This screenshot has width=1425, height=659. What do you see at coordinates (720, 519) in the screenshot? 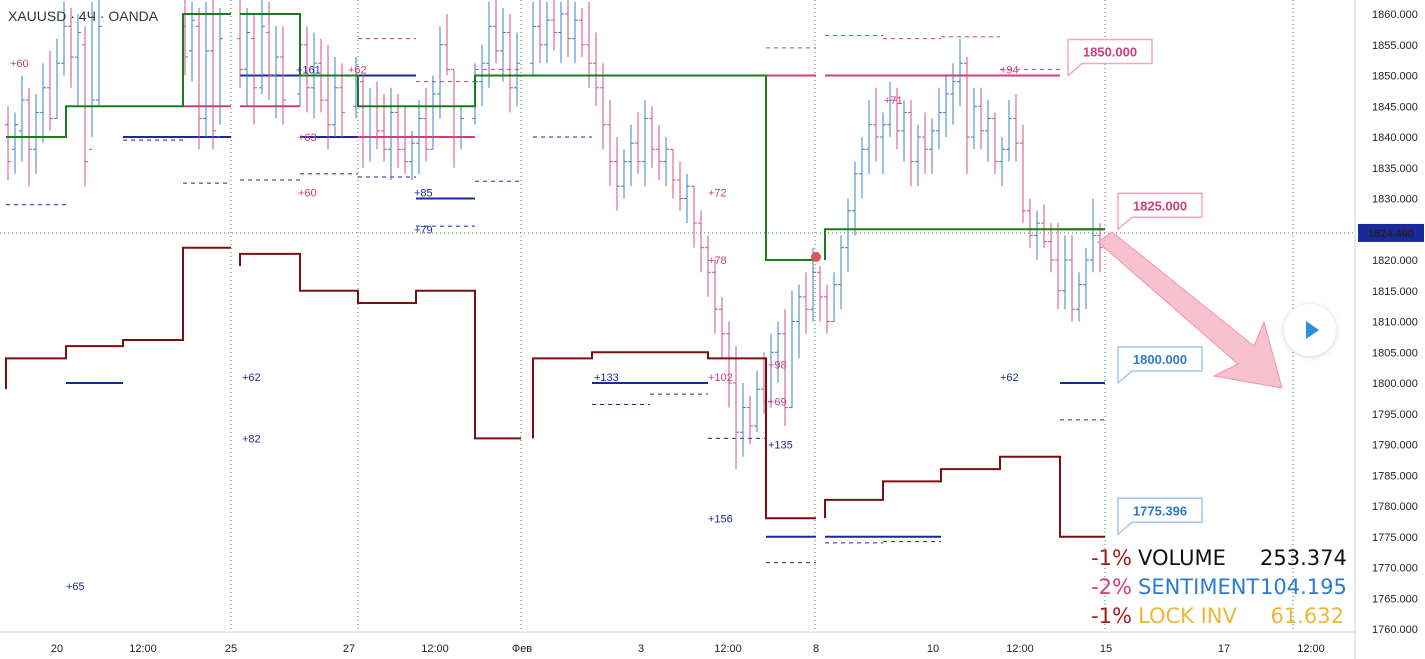
I see `level-tag: +156` at bounding box center [720, 519].